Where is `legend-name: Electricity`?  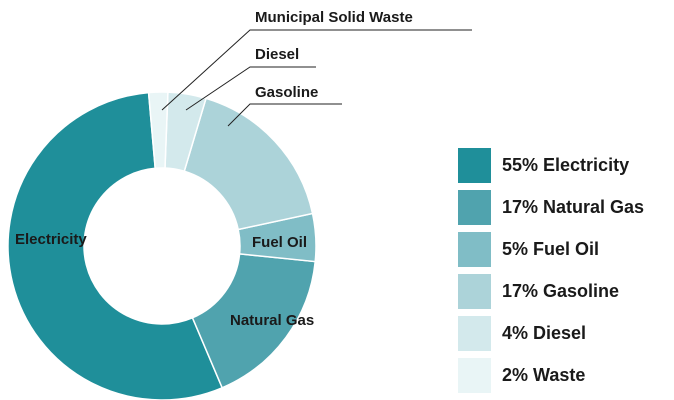
legend-name: Electricity is located at coordinates (586, 165).